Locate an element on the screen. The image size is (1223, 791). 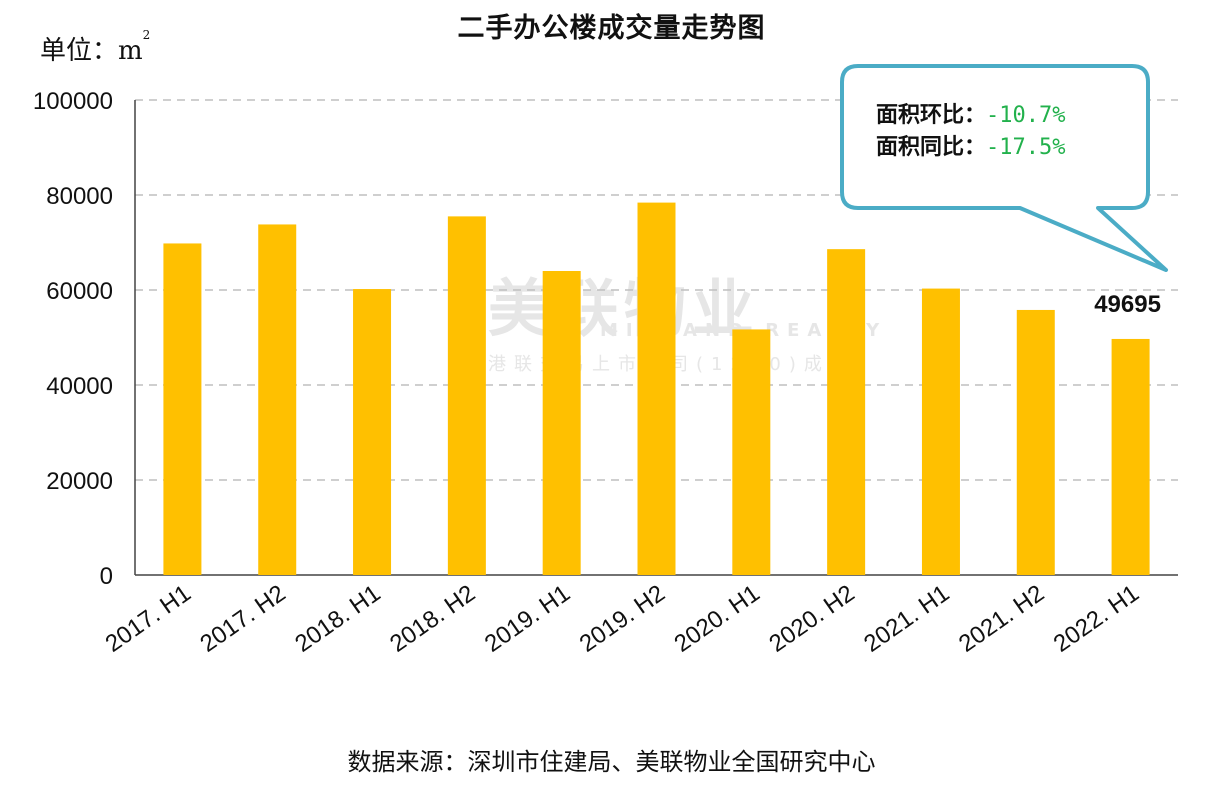
callout-bubble is located at coordinates (1004, 168).